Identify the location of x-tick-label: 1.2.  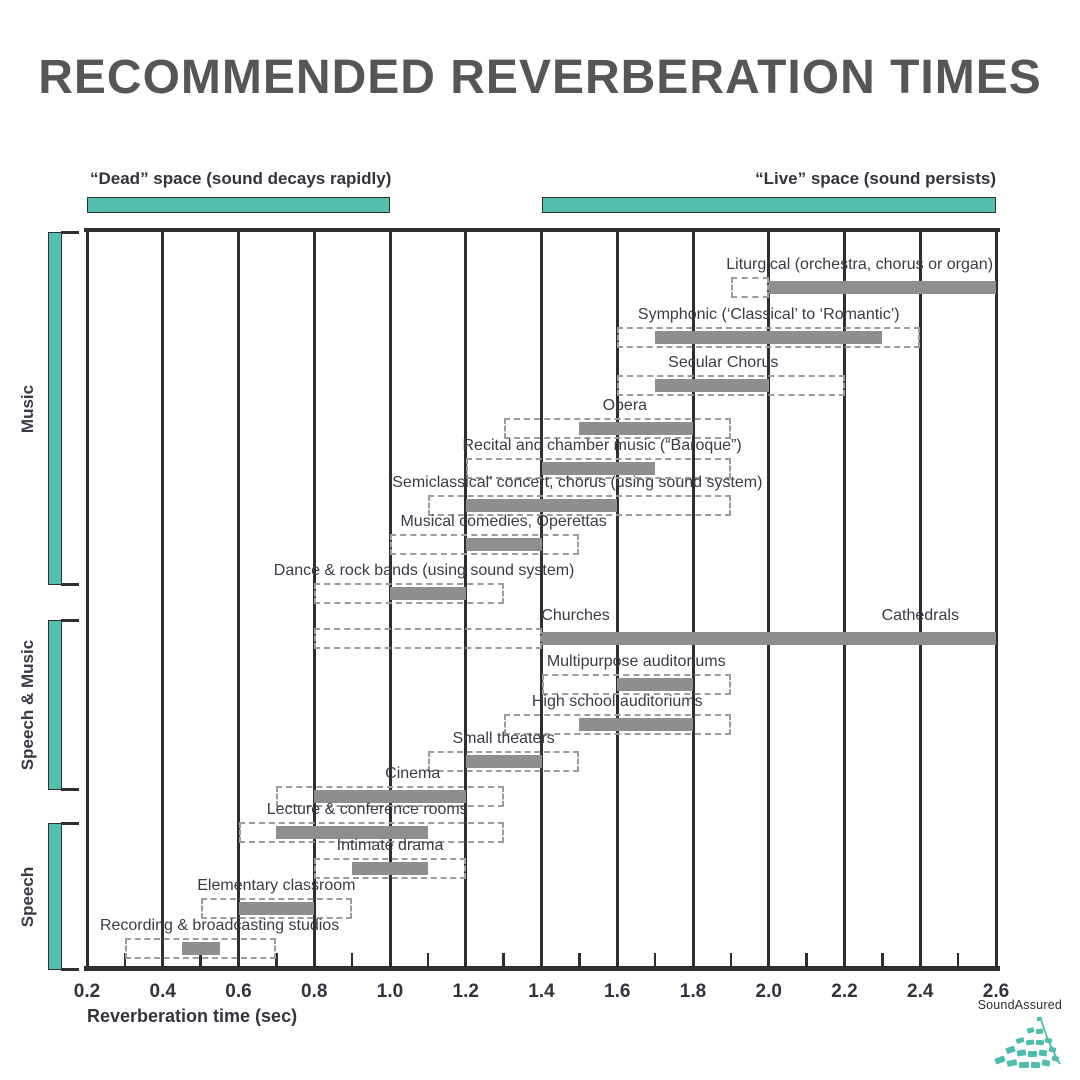
(465, 991).